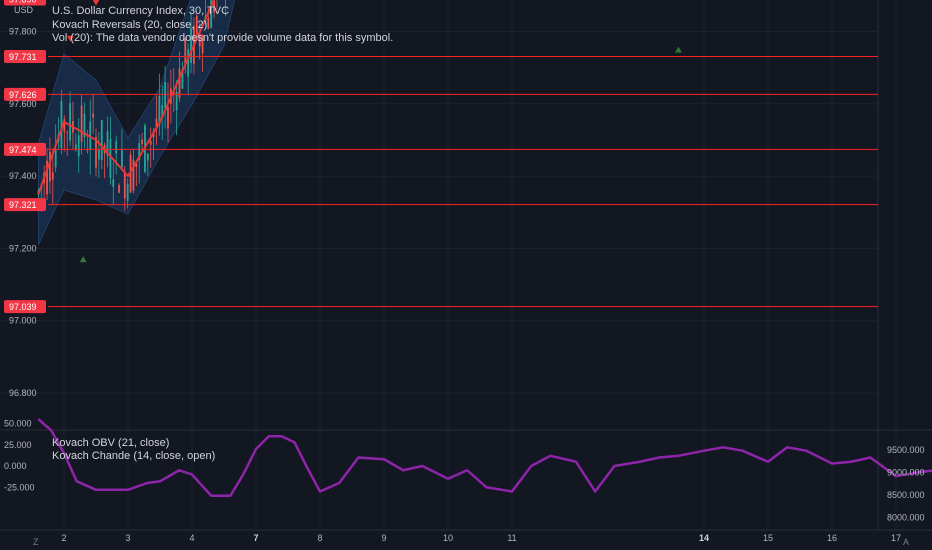  What do you see at coordinates (383, 538) in the screenshot?
I see `x-tick-label: 9` at bounding box center [383, 538].